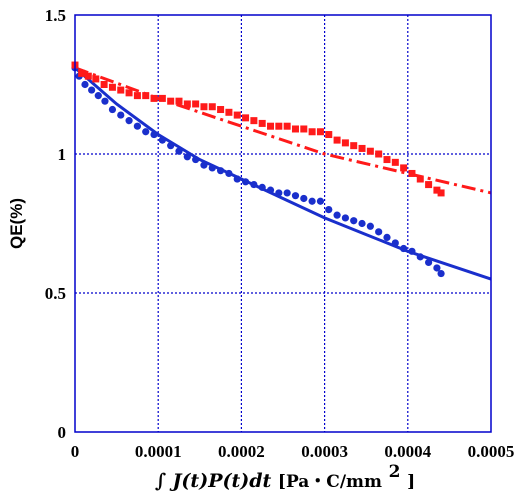  I want to click on x-axis-label: ∫ J(t)P(t)dt [Pa・C/mm 2 ], so click(285, 477).